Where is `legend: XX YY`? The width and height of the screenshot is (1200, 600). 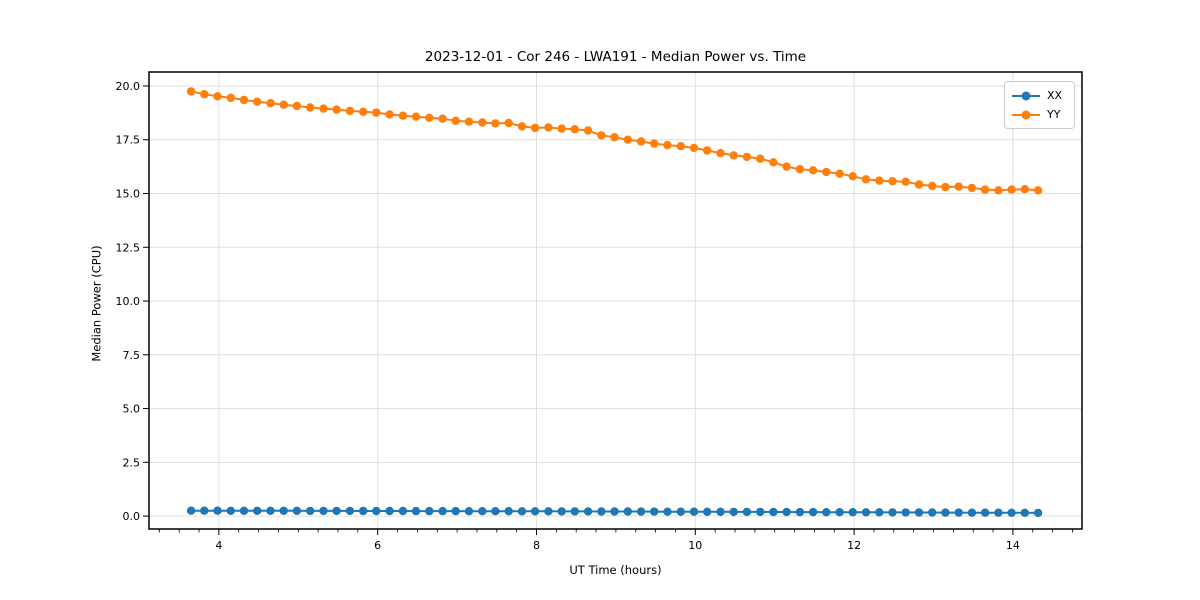
legend: XX YY is located at coordinates (1039, 105).